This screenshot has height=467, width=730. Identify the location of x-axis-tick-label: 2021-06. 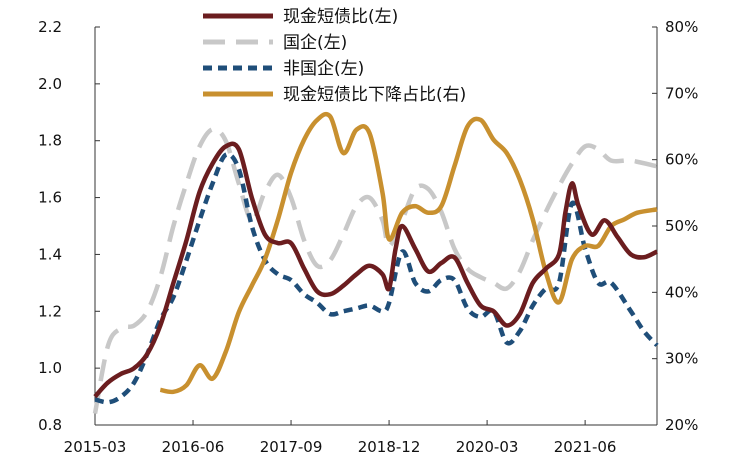
(585, 447).